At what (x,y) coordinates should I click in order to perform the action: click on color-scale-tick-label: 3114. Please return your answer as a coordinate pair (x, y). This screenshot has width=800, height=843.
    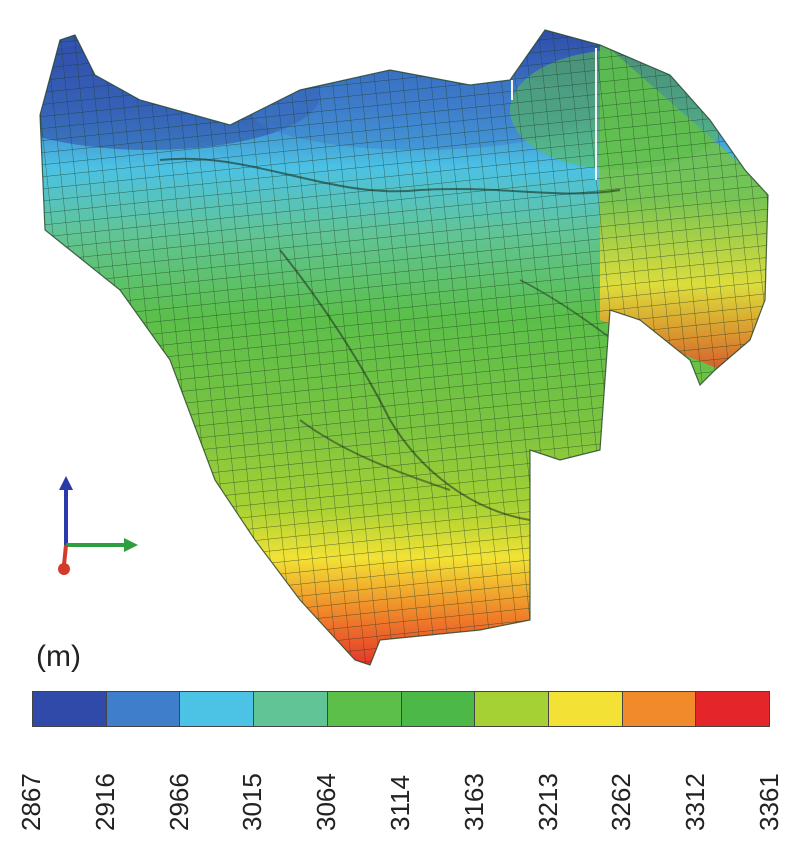
    Looking at the image, I should click on (401, 787).